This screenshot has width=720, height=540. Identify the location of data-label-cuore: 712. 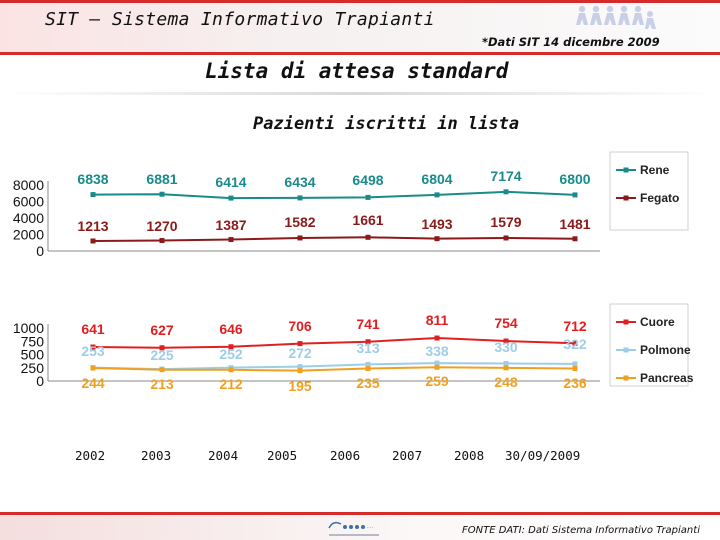
(575, 326).